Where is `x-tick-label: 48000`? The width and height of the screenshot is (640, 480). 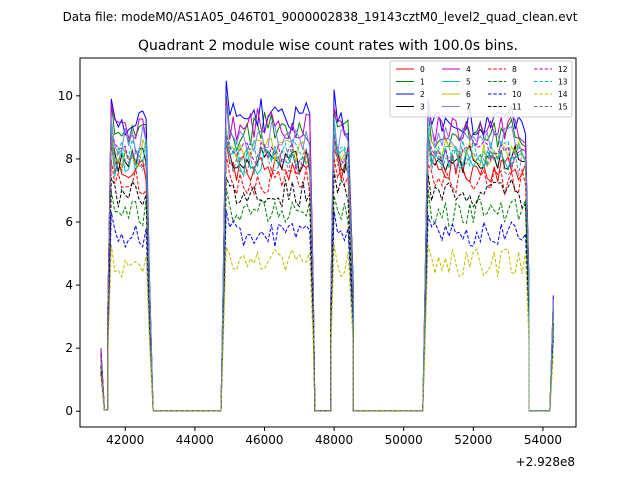 x-tick-label: 48000 is located at coordinates (334, 440).